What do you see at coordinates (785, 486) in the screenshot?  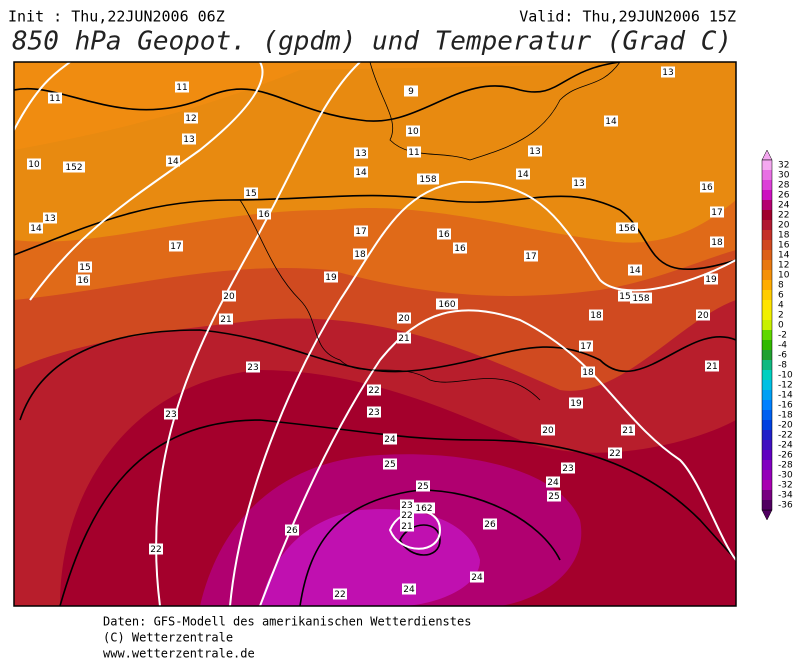 I see `colorbar-label: -32` at bounding box center [785, 486].